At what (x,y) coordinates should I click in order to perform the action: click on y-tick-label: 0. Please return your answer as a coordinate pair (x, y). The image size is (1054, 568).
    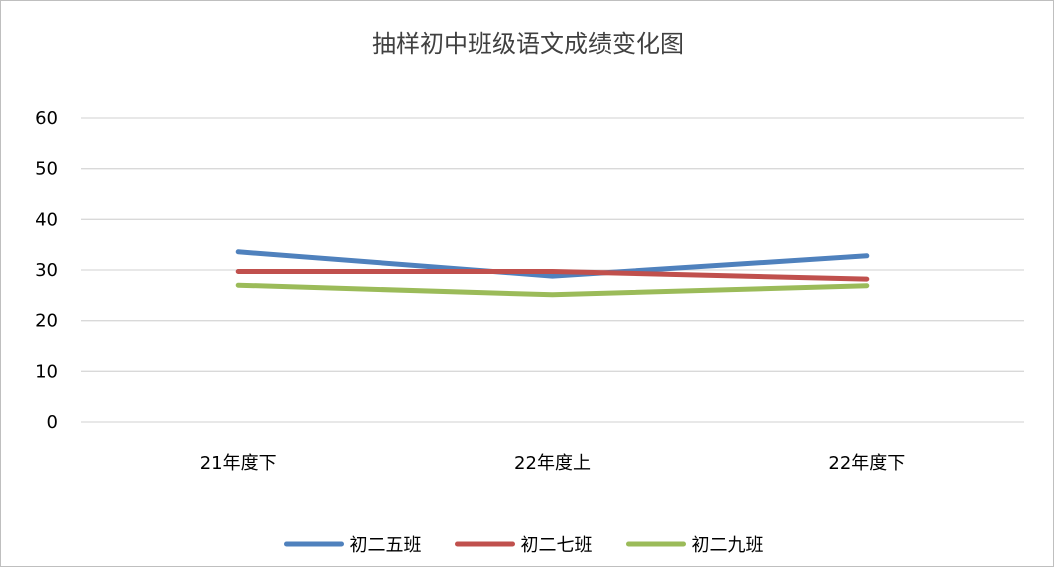
    Looking at the image, I should click on (52, 422).